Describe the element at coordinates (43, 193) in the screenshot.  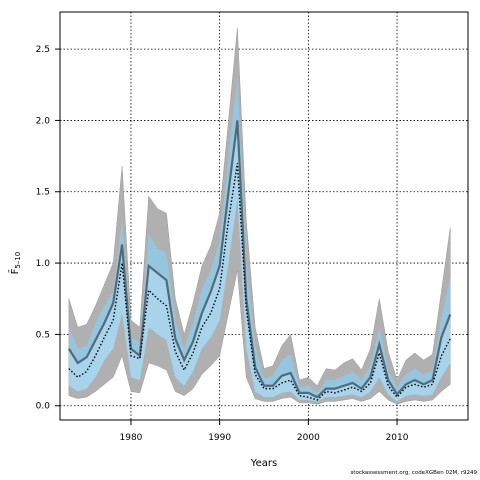
I see `y-tick-label: 1.5` at that location.